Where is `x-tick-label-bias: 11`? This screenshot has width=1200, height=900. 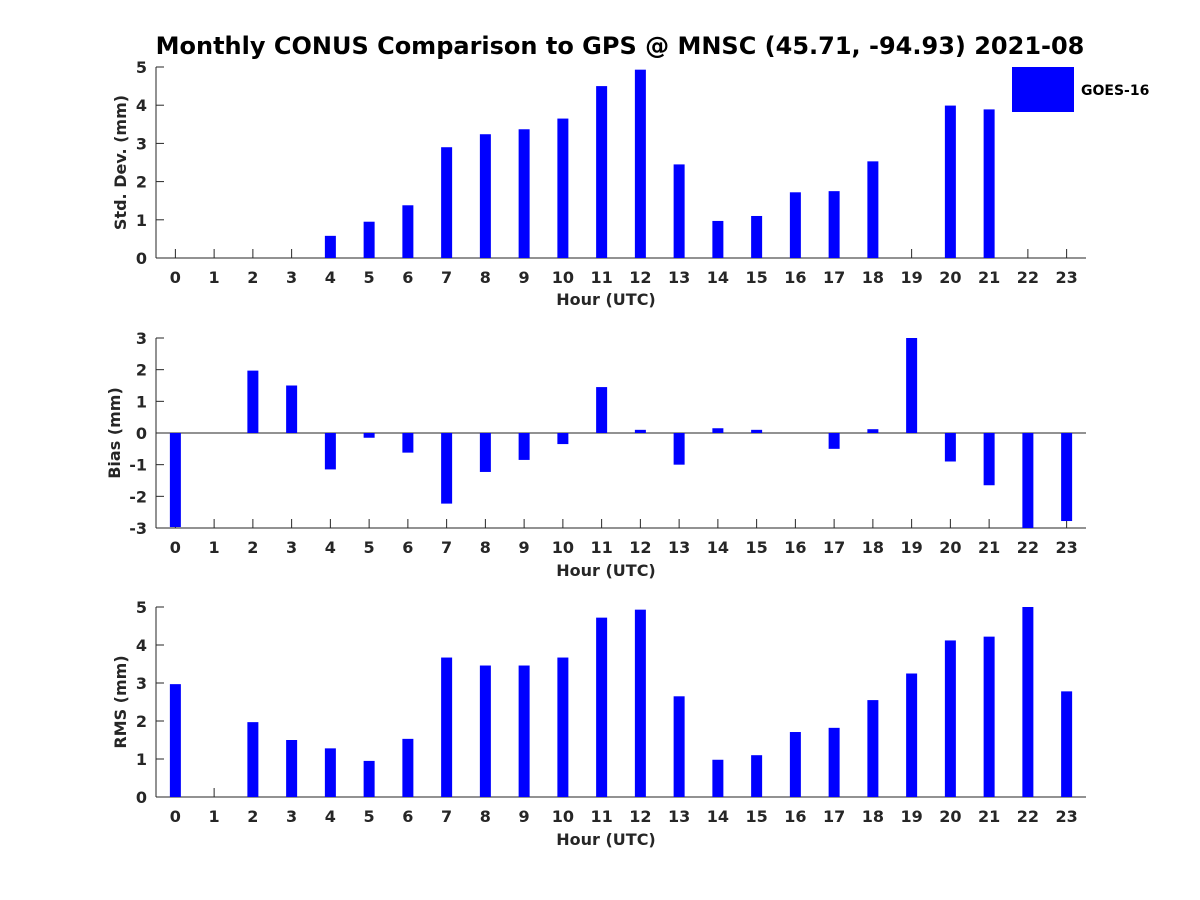 x-tick-label-bias: 11 is located at coordinates (601, 547).